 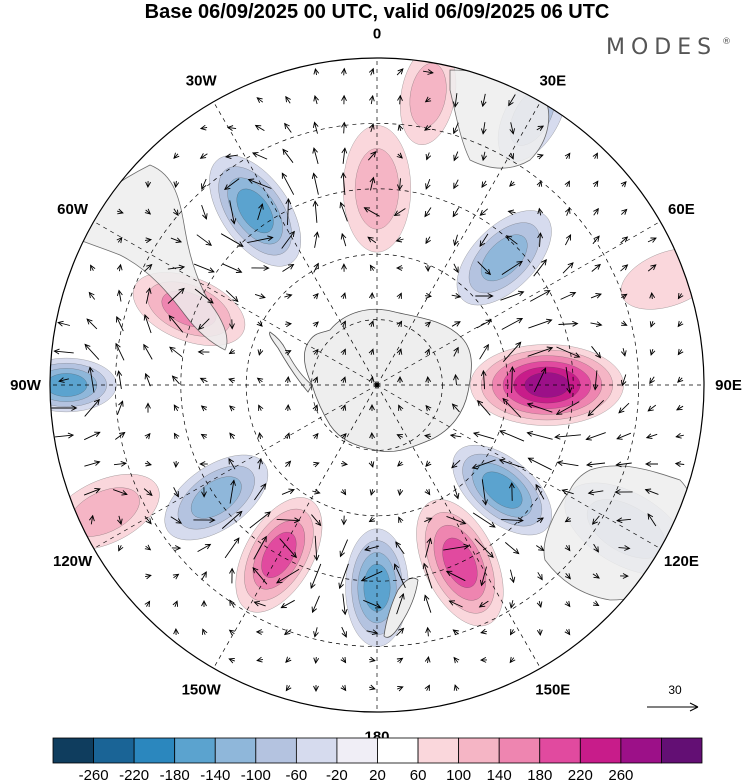 What do you see at coordinates (202, 81) in the screenshot?
I see `longitude-label: 30W` at bounding box center [202, 81].